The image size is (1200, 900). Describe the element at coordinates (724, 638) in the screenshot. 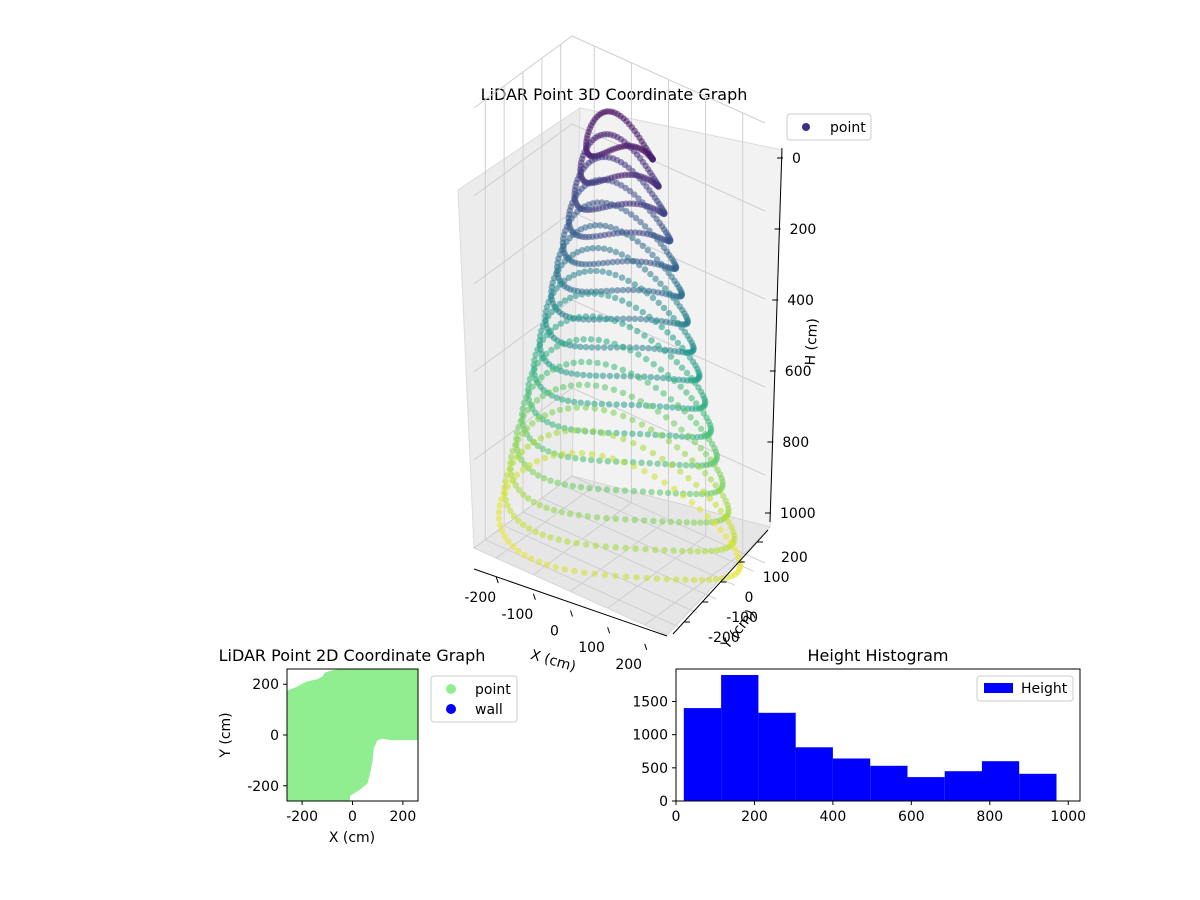

I see `y-tick-label-0: -200` at that location.